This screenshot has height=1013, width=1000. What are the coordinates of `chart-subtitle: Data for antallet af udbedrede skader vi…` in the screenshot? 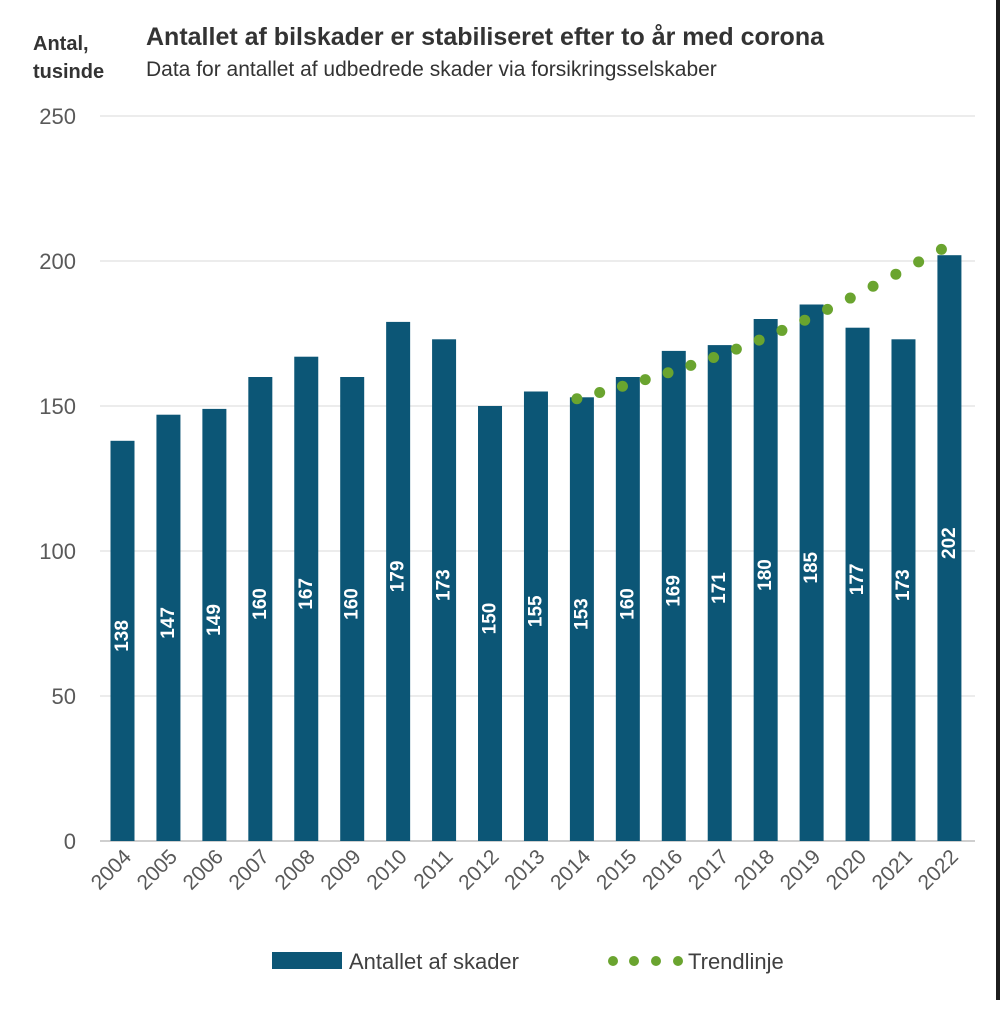 It's located at (431, 69).